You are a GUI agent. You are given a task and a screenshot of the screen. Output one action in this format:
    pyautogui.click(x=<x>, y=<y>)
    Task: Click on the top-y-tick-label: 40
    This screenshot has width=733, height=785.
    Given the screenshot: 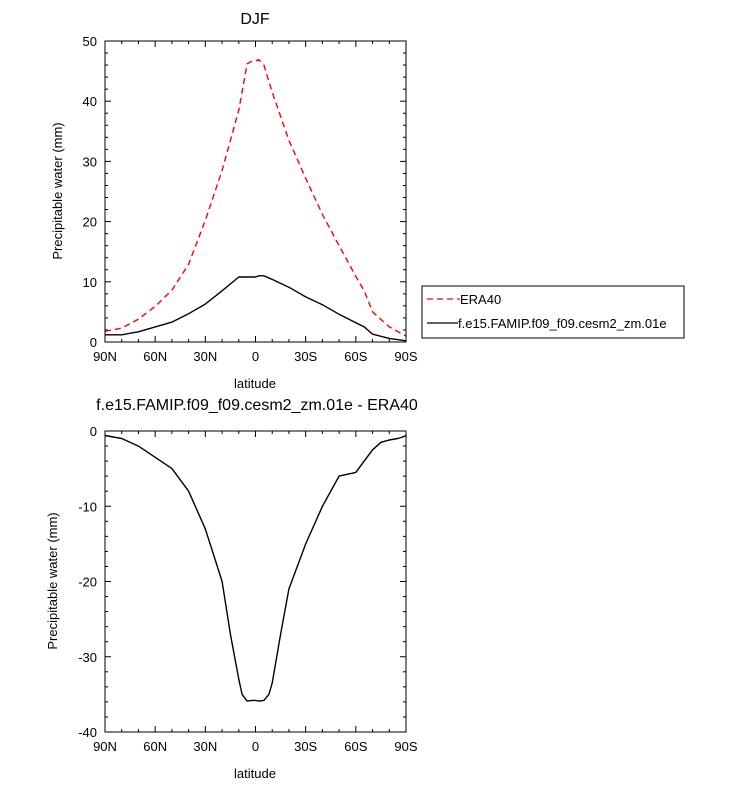 What is the action you would take?
    pyautogui.click(x=90, y=101)
    